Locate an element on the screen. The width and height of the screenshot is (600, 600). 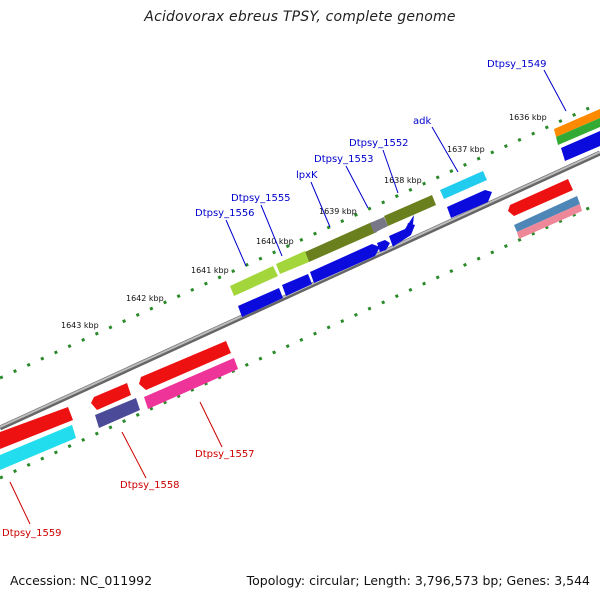
gene-label: Dtpsy_1552 is located at coordinates (379, 143).